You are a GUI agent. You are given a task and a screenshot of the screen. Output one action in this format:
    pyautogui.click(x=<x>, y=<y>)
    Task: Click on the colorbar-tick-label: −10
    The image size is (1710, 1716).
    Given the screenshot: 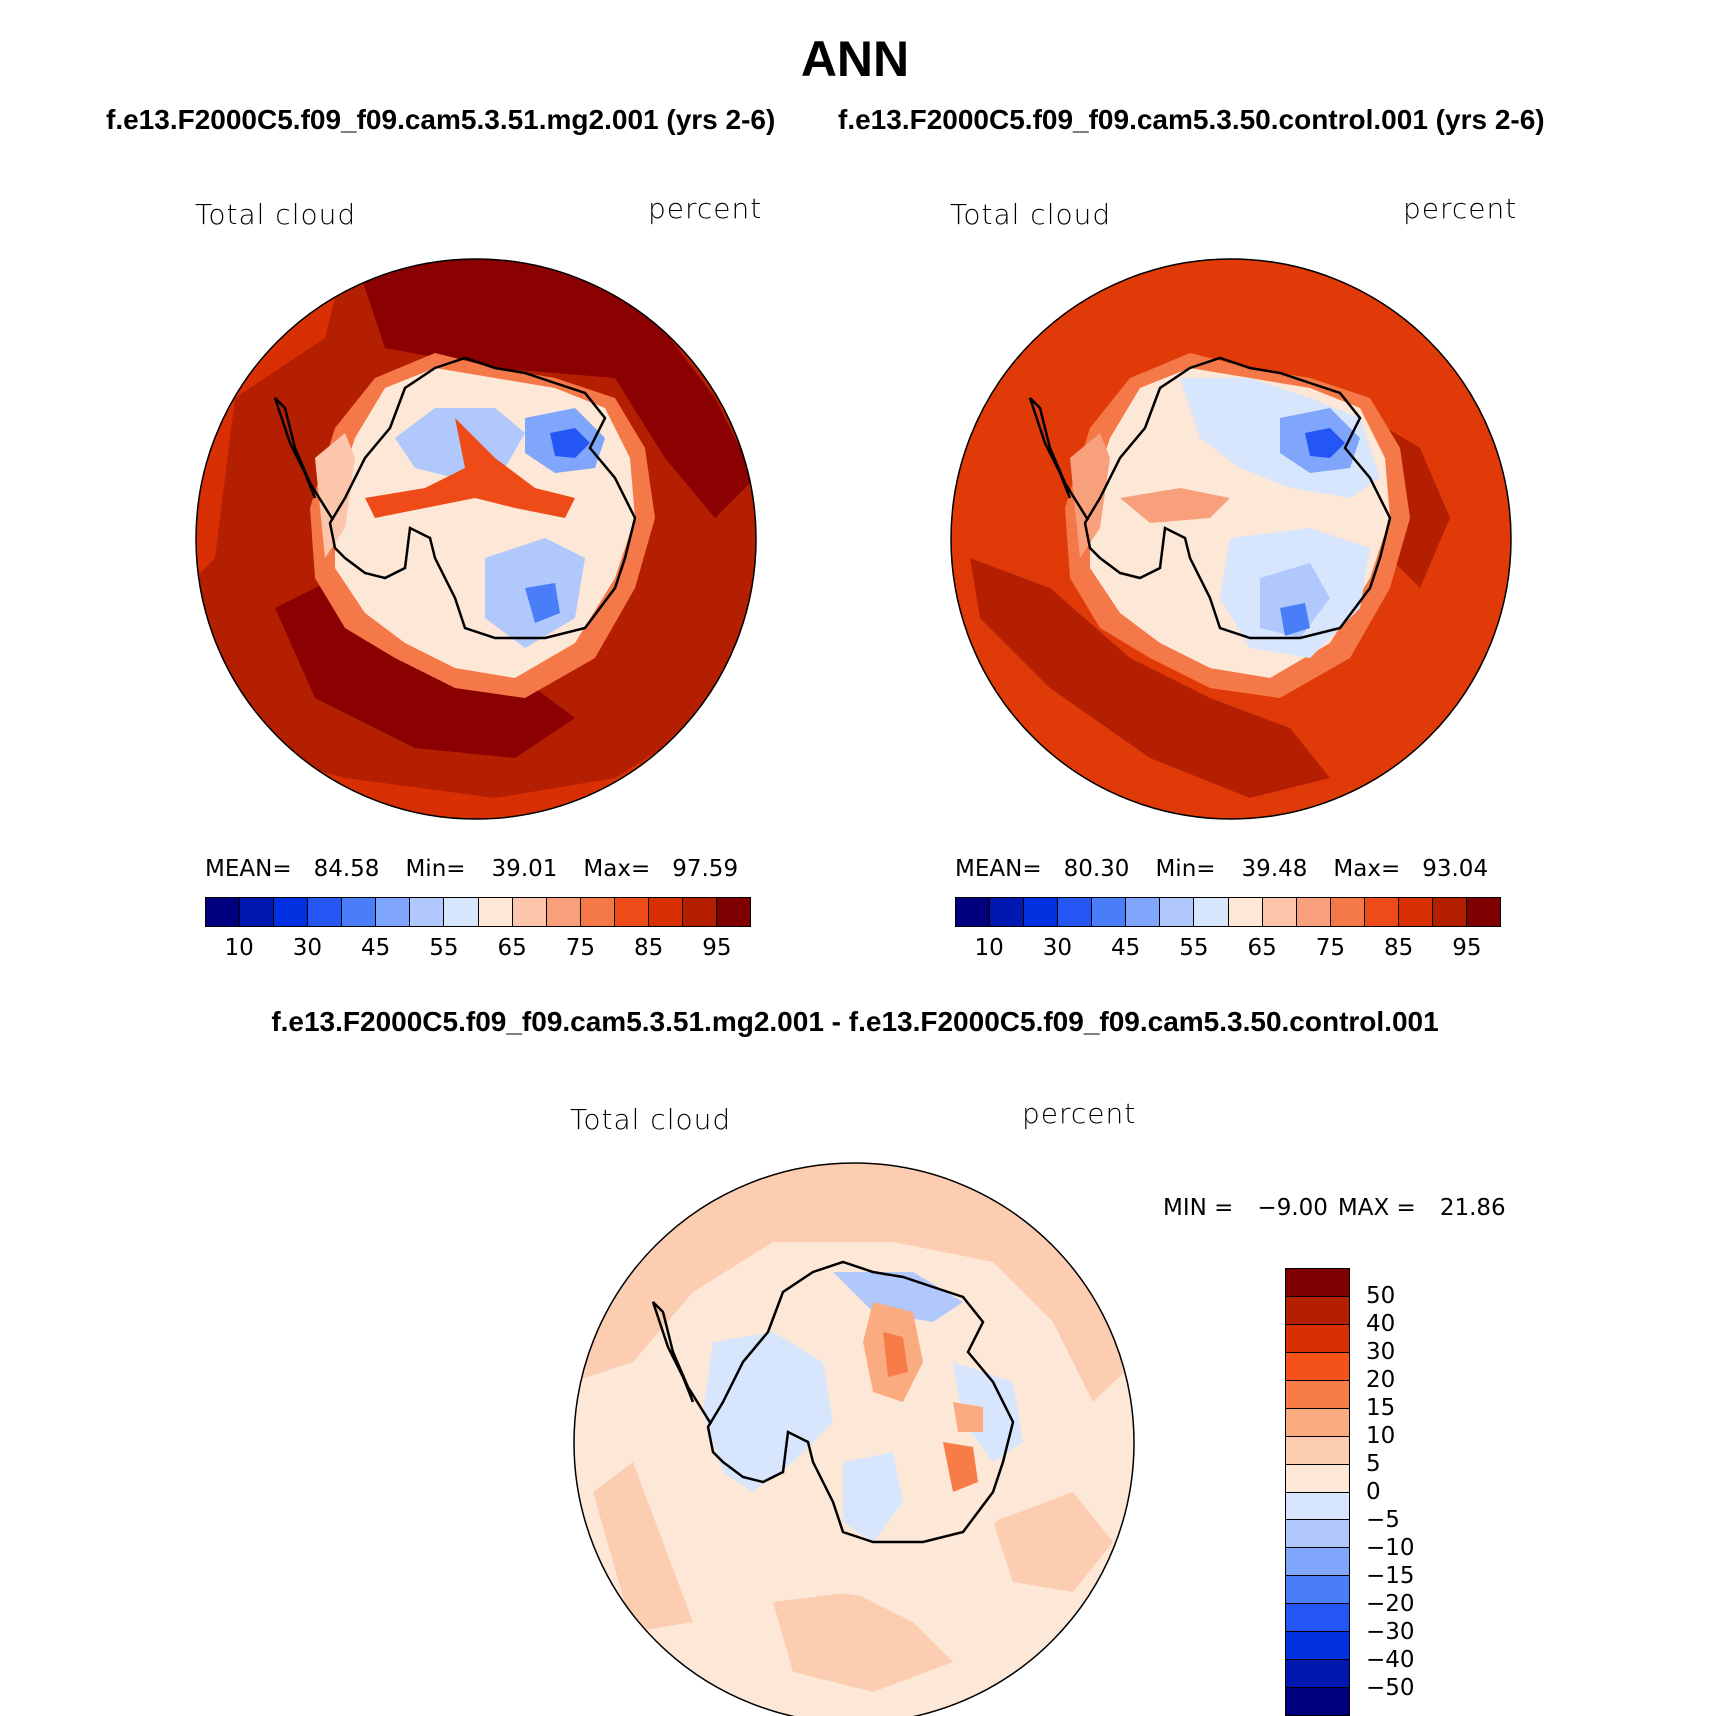 What is the action you would take?
    pyautogui.click(x=1390, y=1548)
    